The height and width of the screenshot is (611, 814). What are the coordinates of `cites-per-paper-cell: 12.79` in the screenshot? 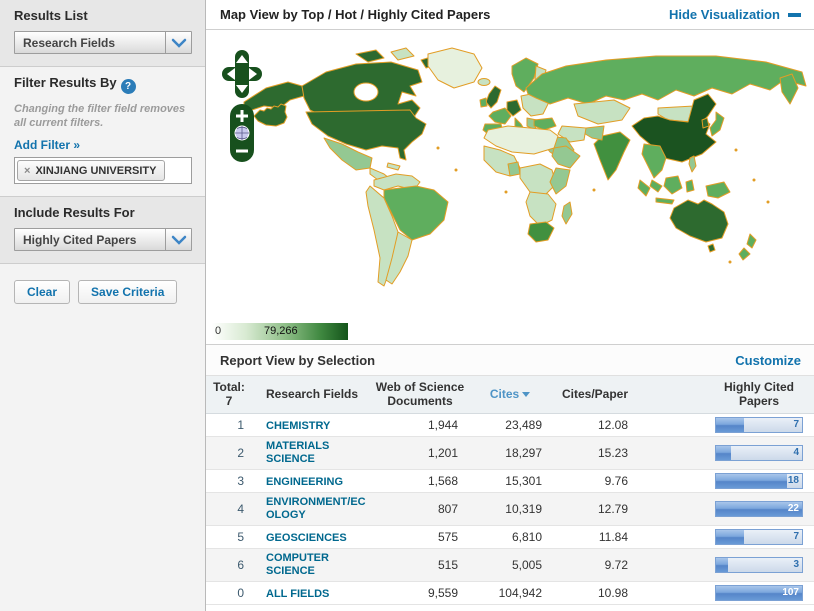 It's located at (612, 509).